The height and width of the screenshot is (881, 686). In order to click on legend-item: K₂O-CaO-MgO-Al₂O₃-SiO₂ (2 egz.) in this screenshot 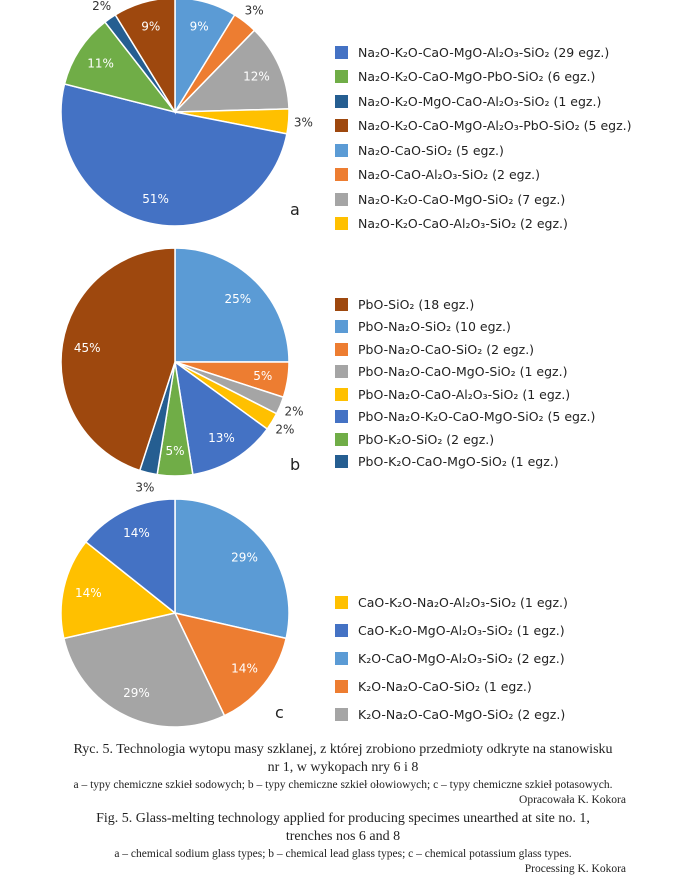, I will do `click(451, 658)`.